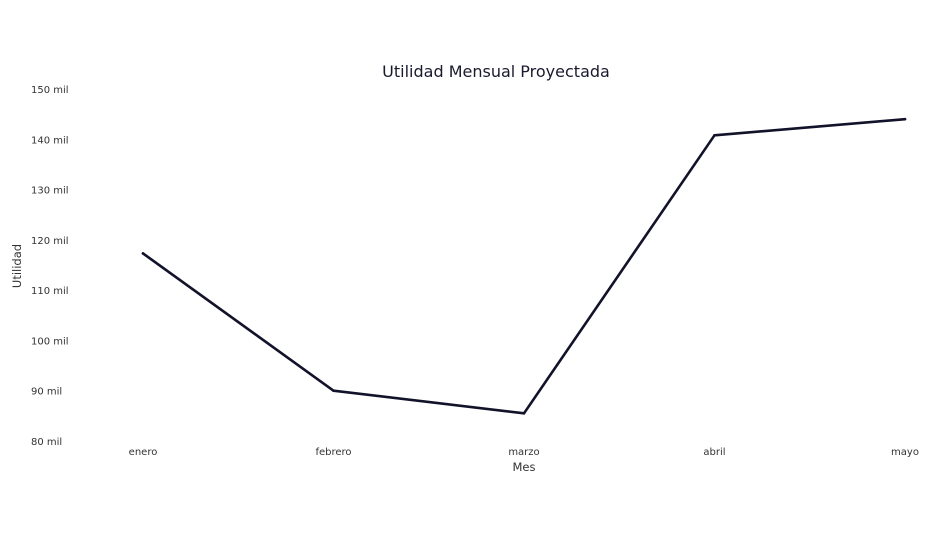  Describe the element at coordinates (46, 442) in the screenshot. I see `y-tick-label: 80 mil` at that location.